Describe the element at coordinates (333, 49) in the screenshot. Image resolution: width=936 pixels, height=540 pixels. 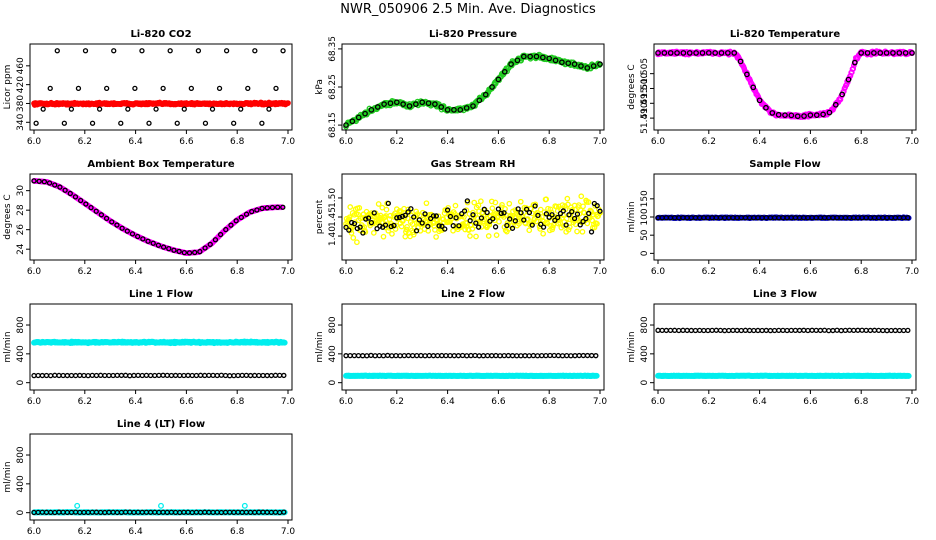
I see `y-tick-label: 68.35` at that location.